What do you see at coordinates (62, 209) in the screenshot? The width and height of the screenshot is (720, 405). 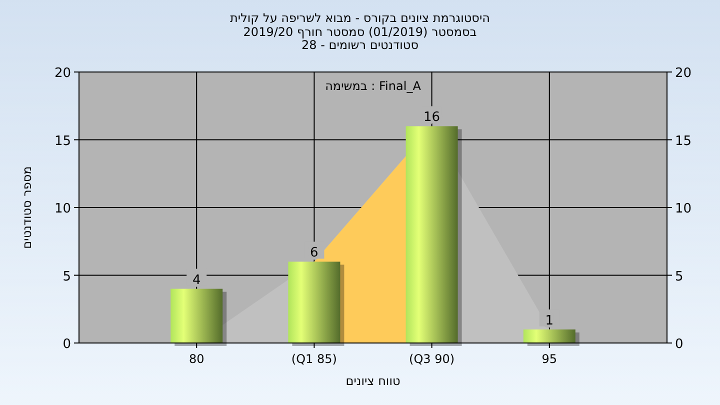 I see `y-tick-label: 10` at bounding box center [62, 209].